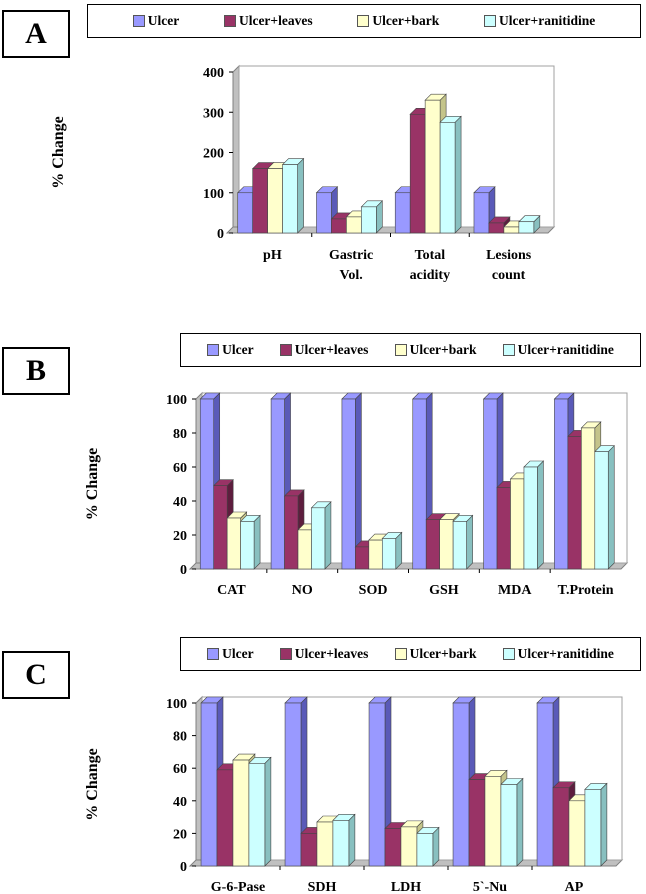  What do you see at coordinates (213, 350) in the screenshot?
I see `legend-swatch-ulcer` at bounding box center [213, 350].